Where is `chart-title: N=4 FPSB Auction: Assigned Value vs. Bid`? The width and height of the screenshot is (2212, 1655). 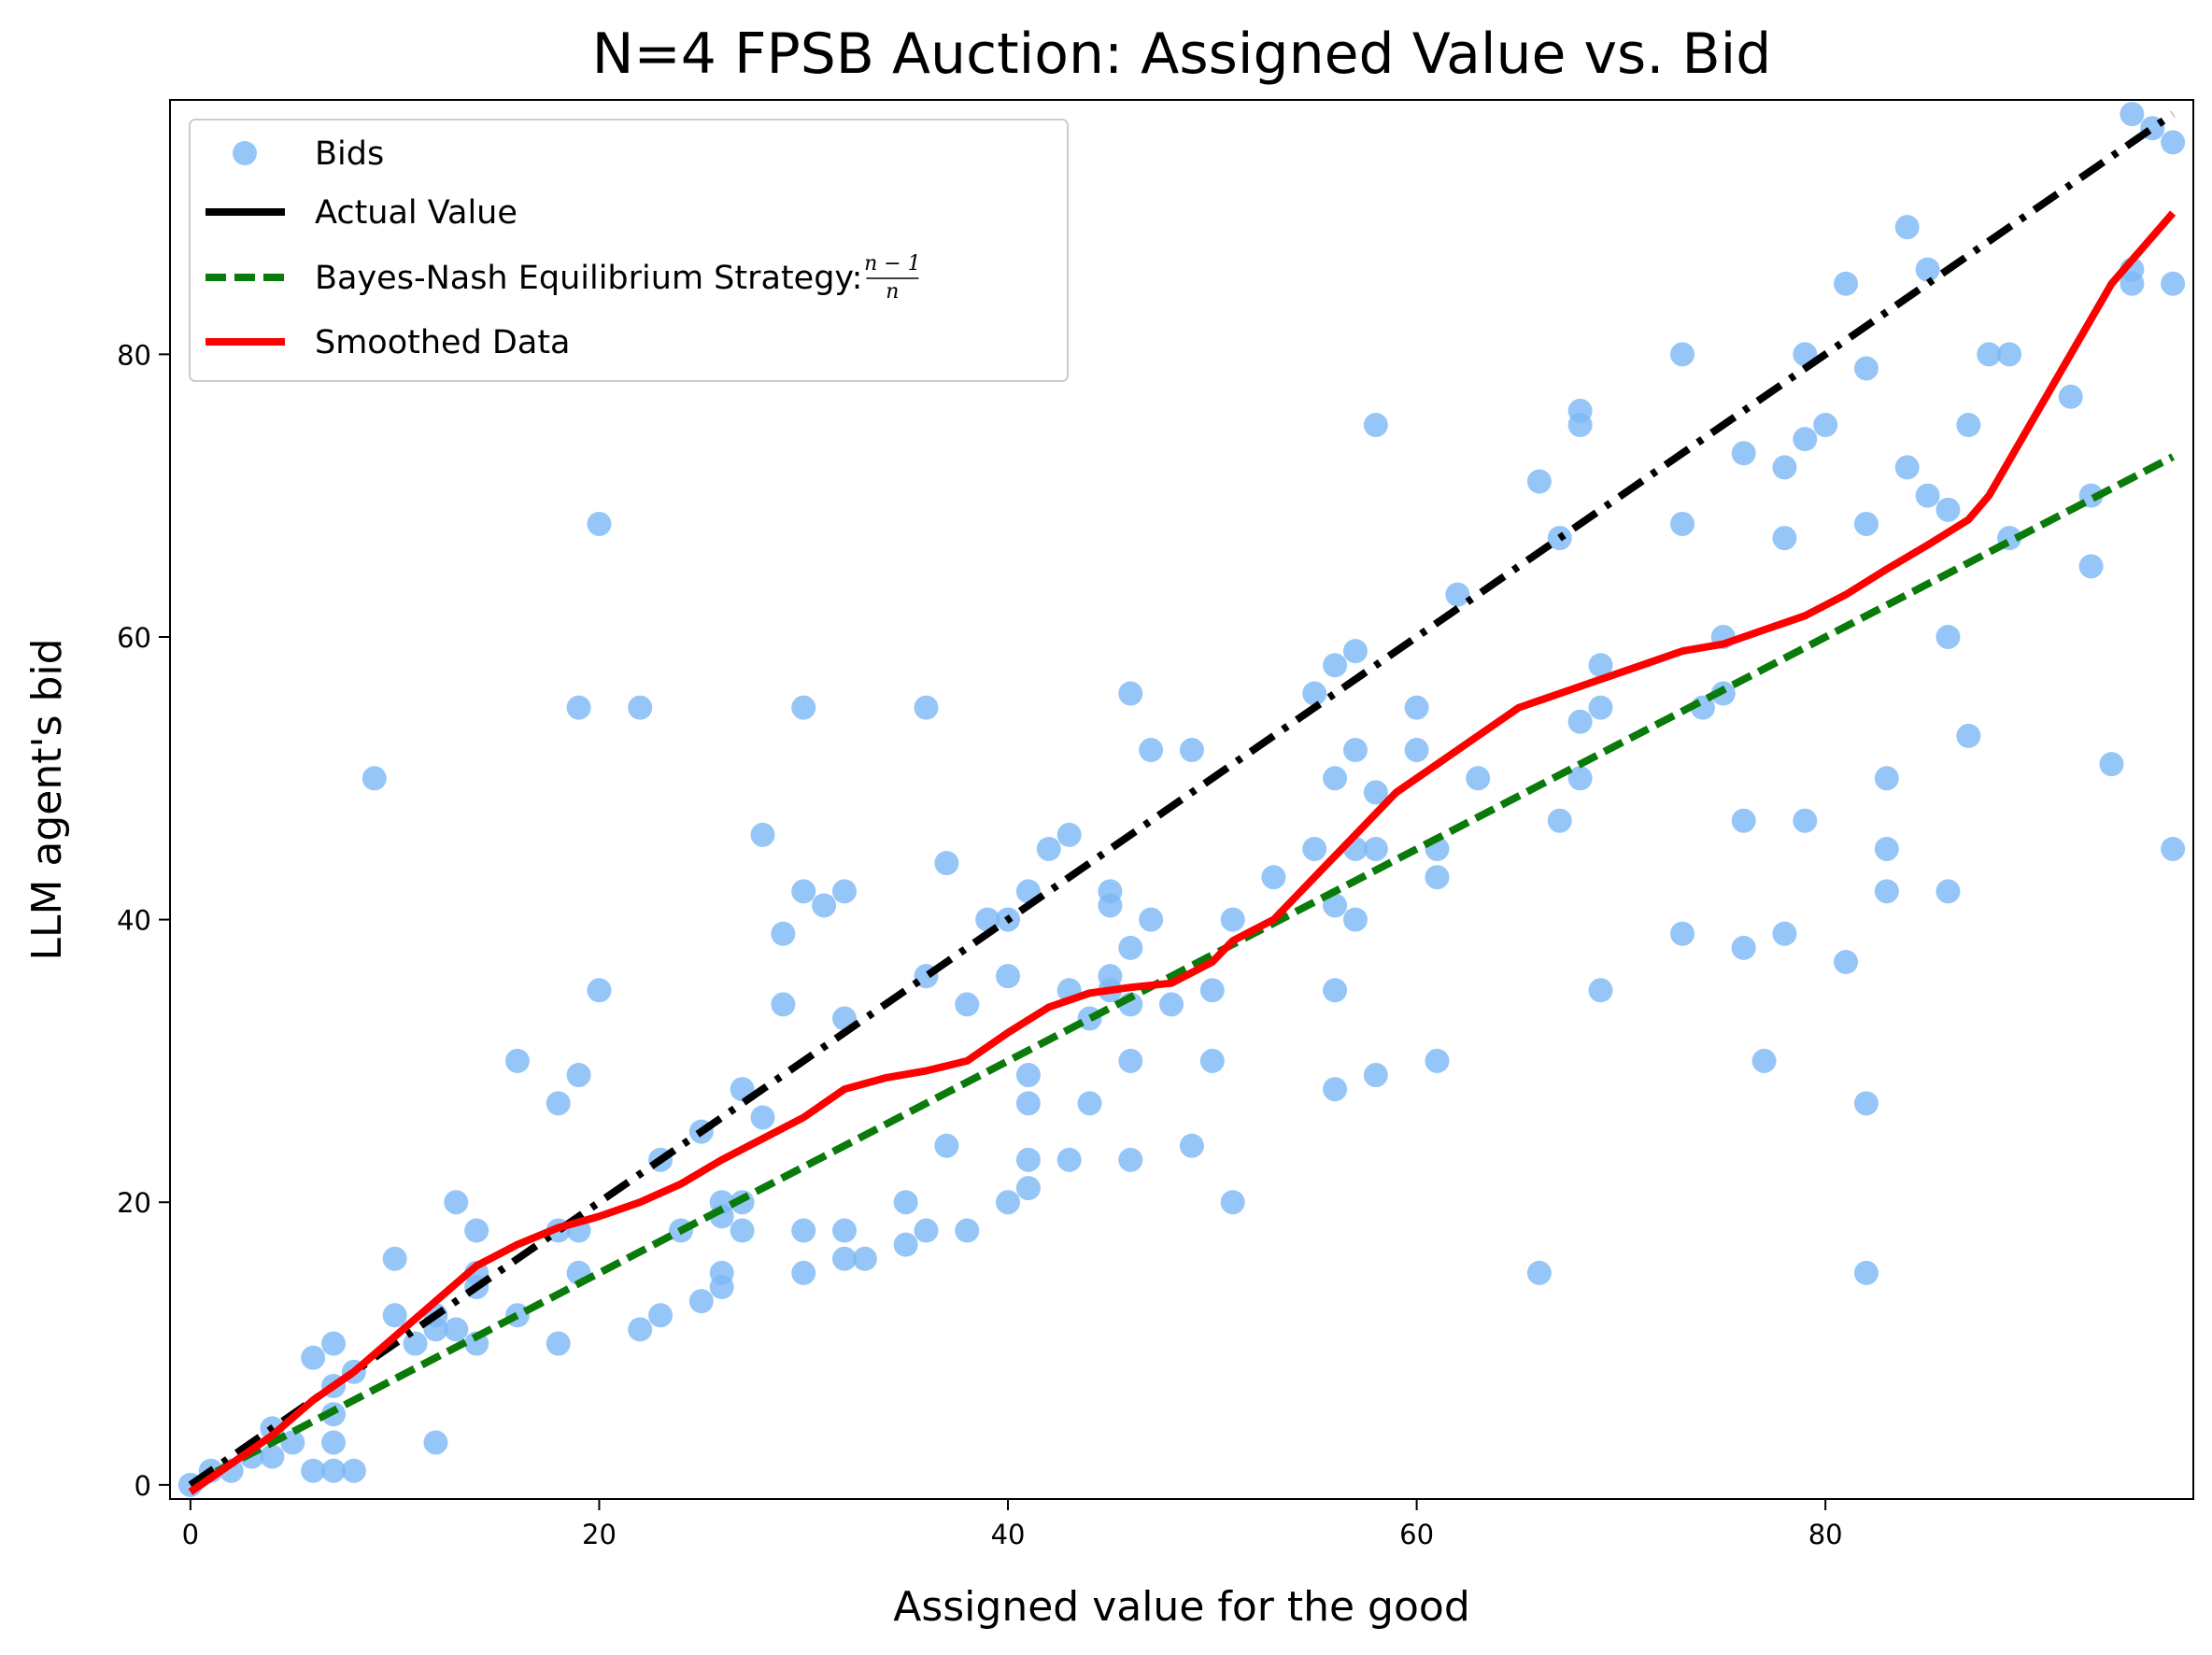 chart-title: N=4 FPSB Auction: Assigned Value vs. Bid is located at coordinates (1182, 54).